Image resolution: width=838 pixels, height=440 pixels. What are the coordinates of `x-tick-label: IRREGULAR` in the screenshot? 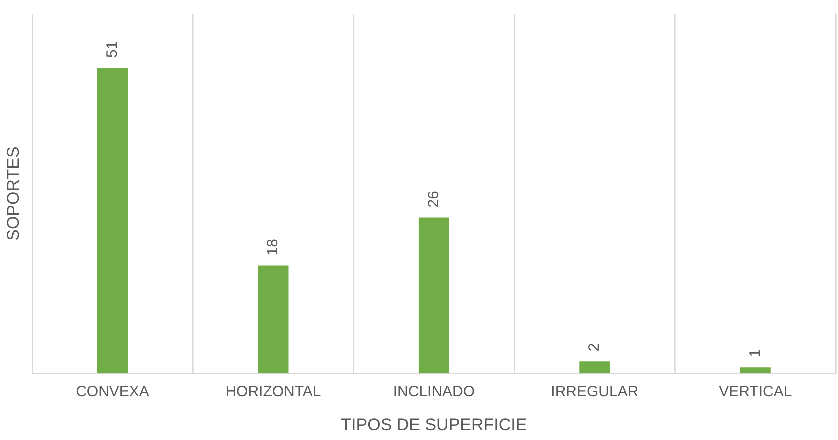 It's located at (595, 392).